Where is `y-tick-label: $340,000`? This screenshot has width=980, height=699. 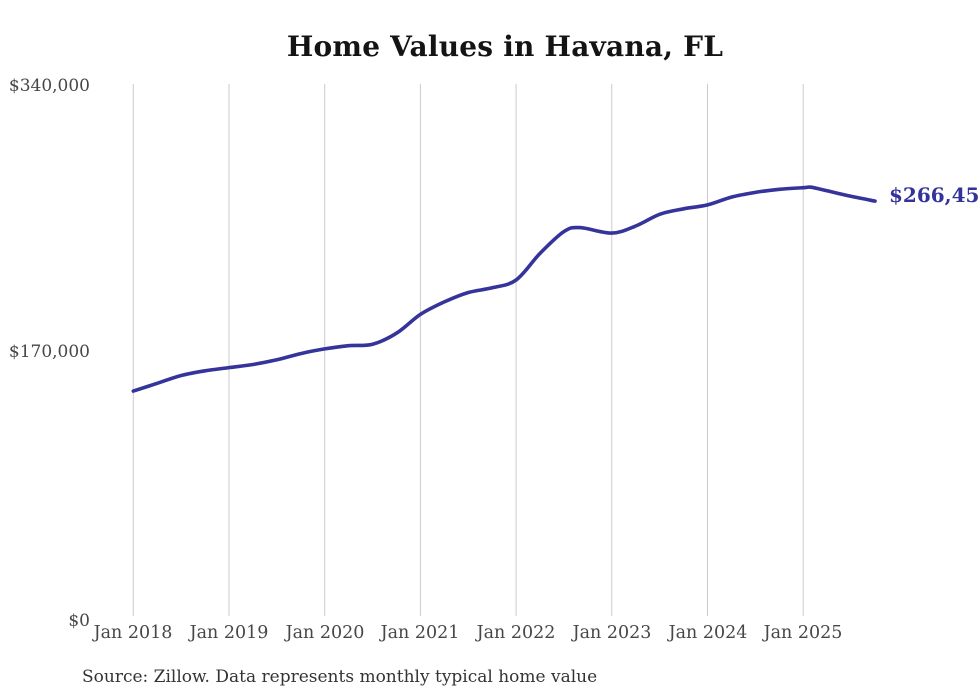 y-tick-label: $340,000 is located at coordinates (49, 86).